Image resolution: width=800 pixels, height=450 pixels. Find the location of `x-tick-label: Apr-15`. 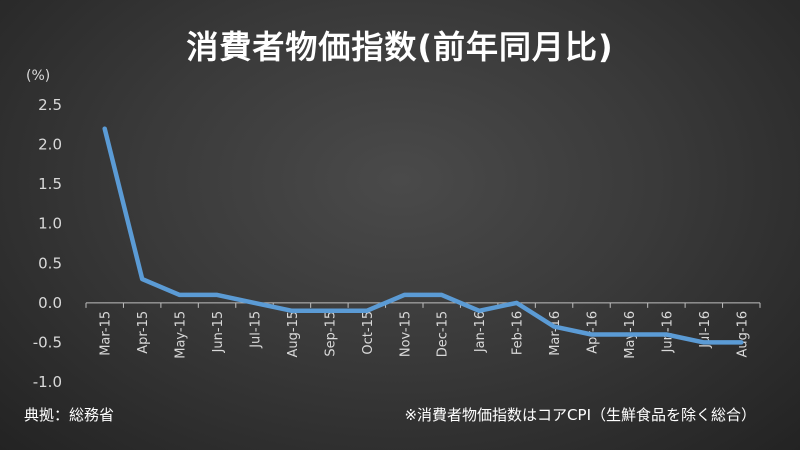

x-tick-label: Apr-15 is located at coordinates (143, 332).